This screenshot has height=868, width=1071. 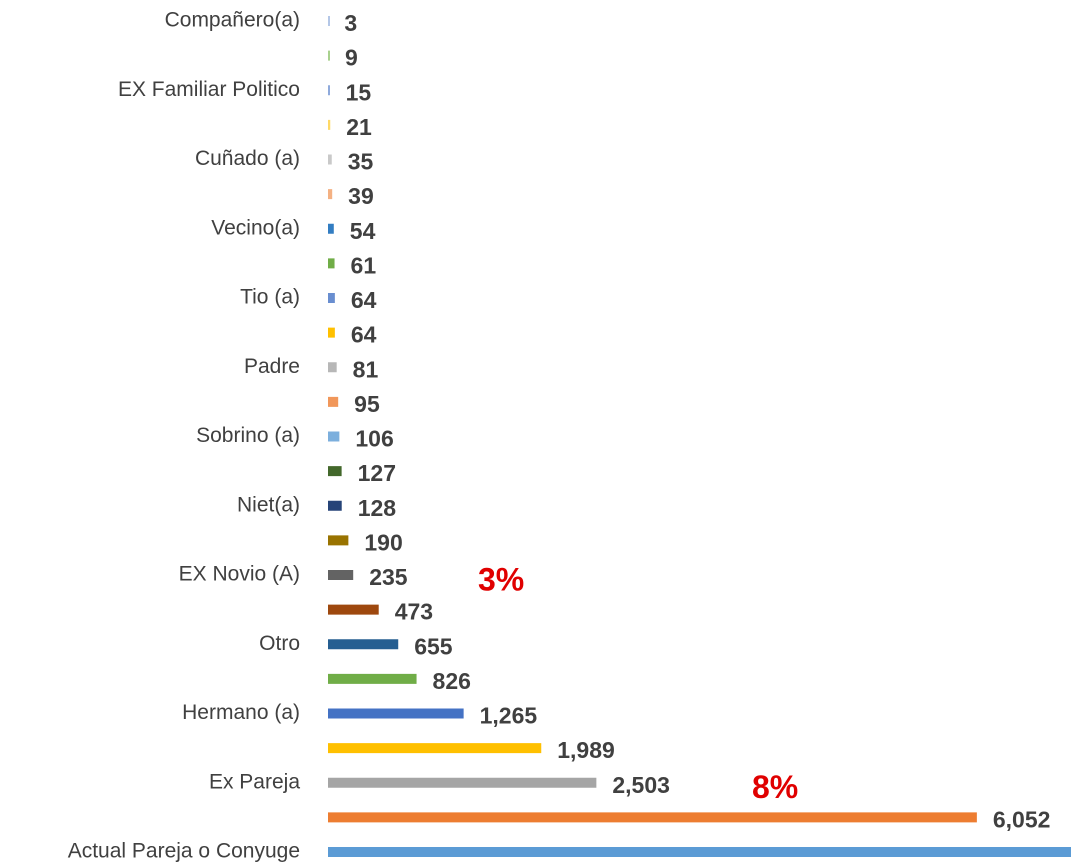 What do you see at coordinates (377, 473) in the screenshot?
I see `value-label: 127` at bounding box center [377, 473].